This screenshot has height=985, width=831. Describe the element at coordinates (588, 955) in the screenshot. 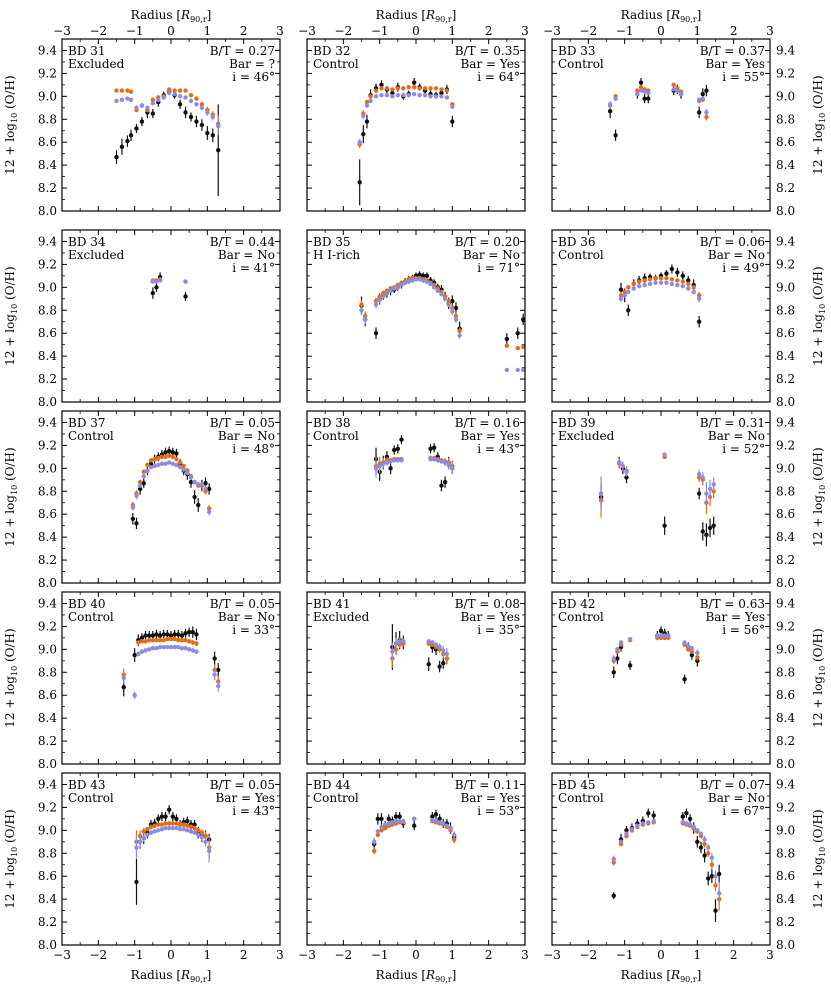

I see `x-tick-label: −2` at that location.